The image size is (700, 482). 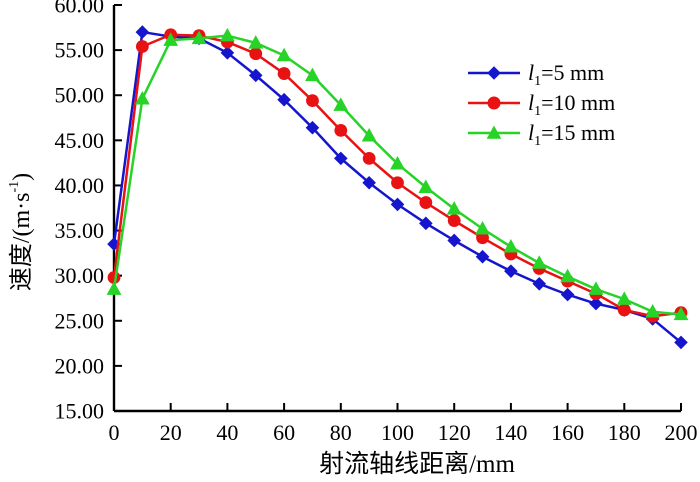 I want to click on x-tick-label: 160, so click(x=567, y=432).